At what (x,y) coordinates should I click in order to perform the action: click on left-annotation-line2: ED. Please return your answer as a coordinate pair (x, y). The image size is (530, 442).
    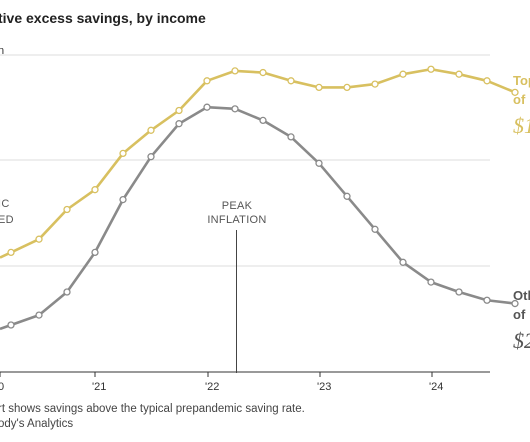
    Looking at the image, I should click on (7, 220).